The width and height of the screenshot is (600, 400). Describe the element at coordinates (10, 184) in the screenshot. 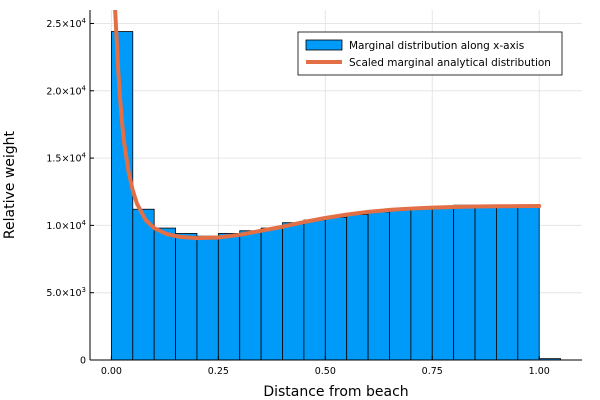

I see `y-axis-label: Relative weight` at that location.